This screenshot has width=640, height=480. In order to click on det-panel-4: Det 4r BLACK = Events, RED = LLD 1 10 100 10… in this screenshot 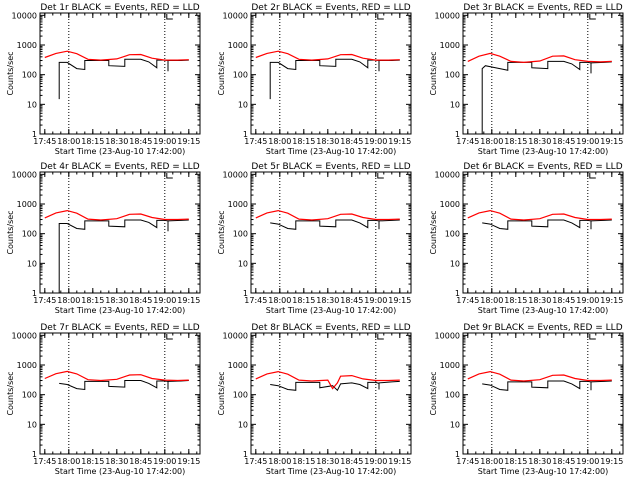, I will do `click(103, 238)`.